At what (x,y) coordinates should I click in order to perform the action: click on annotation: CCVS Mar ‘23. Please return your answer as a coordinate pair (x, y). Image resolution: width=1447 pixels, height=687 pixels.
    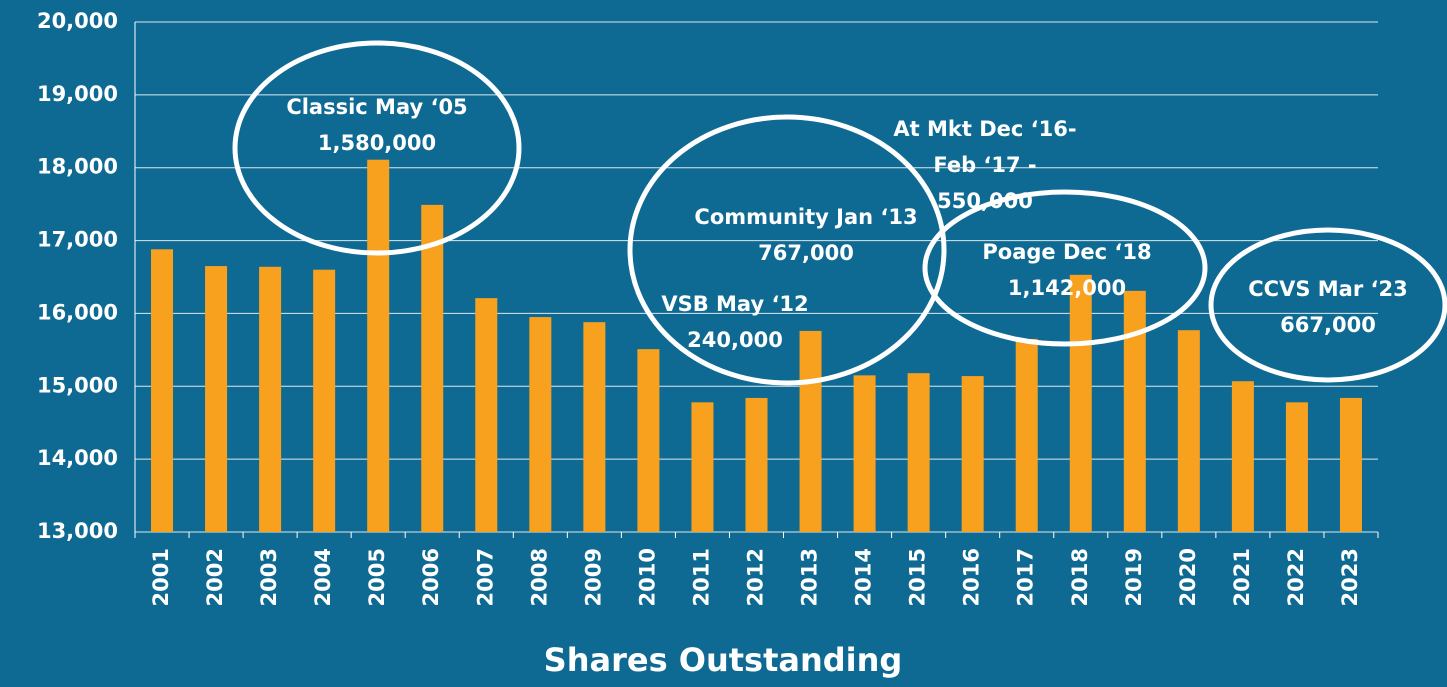
    Looking at the image, I should click on (1327, 289).